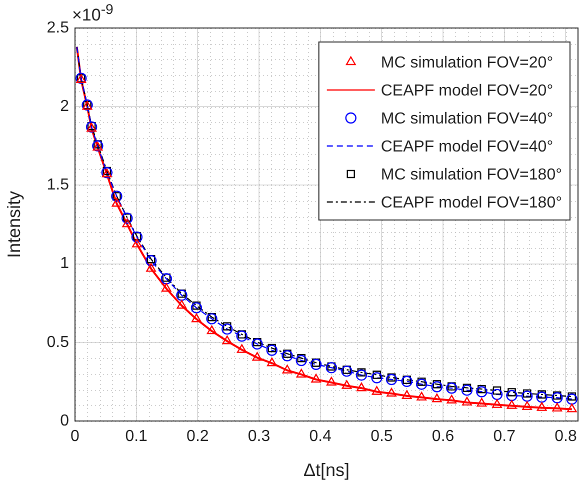  What do you see at coordinates (565, 437) in the screenshot?
I see `x-tick-label: 0.8` at bounding box center [565, 437].